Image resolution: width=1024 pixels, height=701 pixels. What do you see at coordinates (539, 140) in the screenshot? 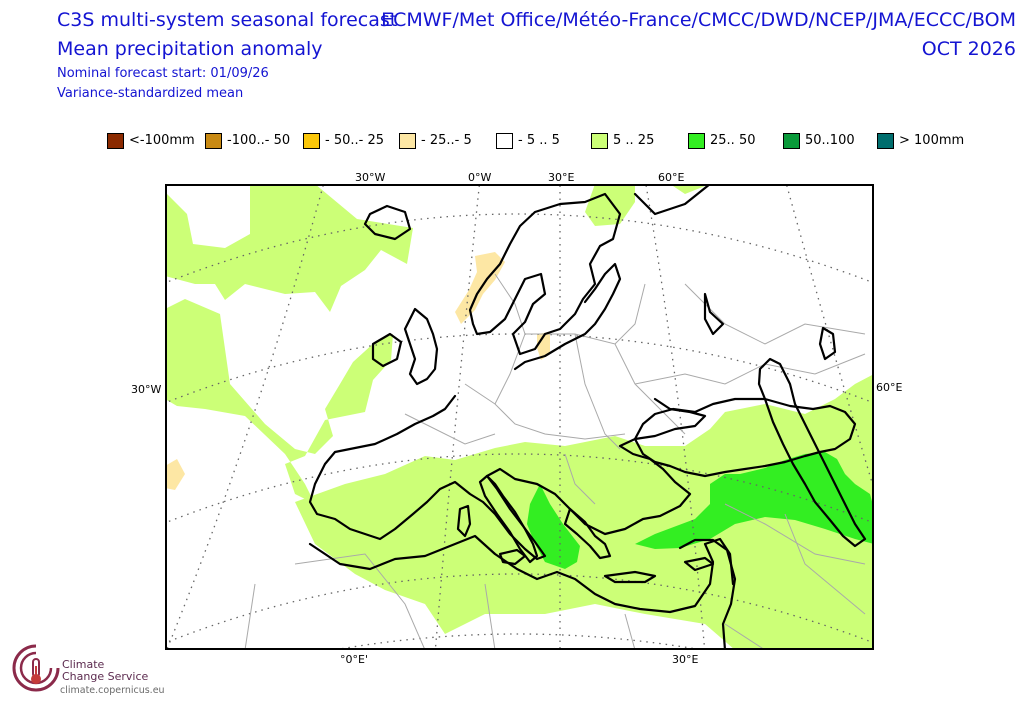
I see `legend-label: - 5 .. 5` at bounding box center [539, 140].